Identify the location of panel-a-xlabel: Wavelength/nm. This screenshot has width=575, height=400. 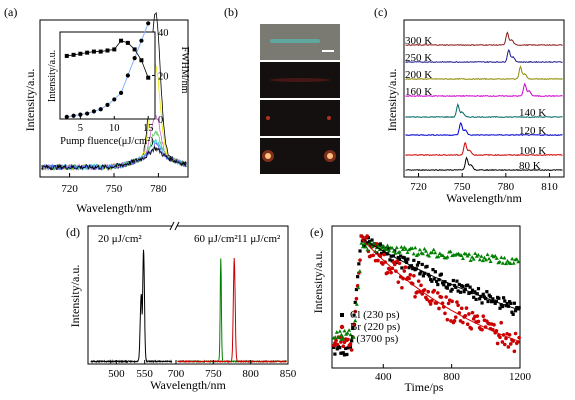
(114, 208).